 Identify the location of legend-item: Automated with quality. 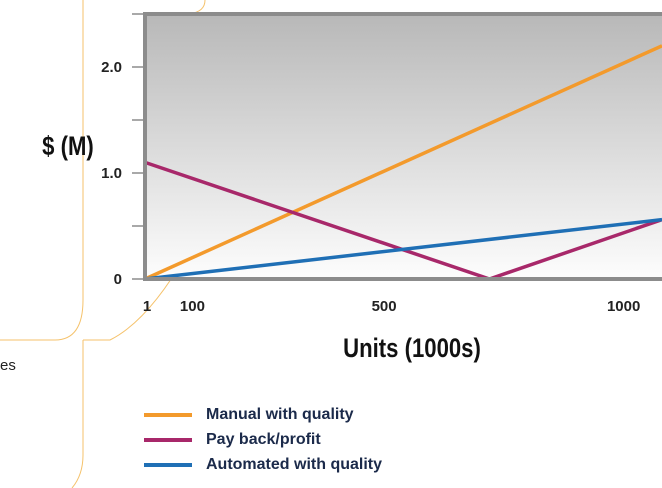
(263, 464).